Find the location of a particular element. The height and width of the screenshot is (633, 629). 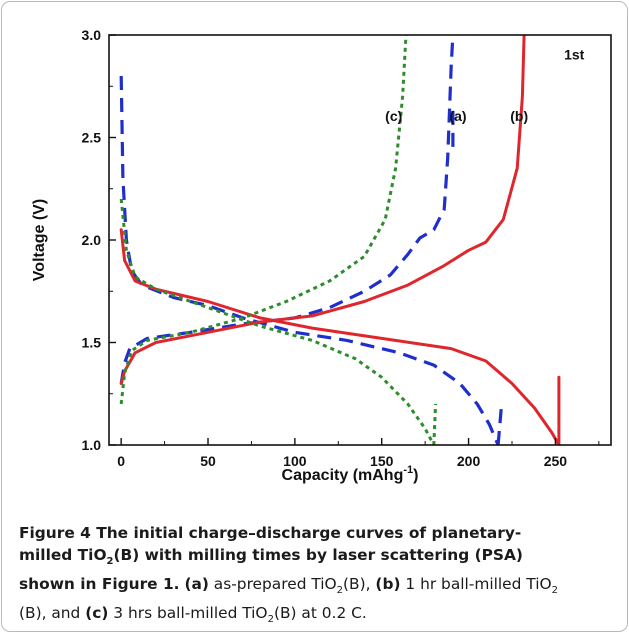

x-tick-label: 250 is located at coordinates (556, 461).